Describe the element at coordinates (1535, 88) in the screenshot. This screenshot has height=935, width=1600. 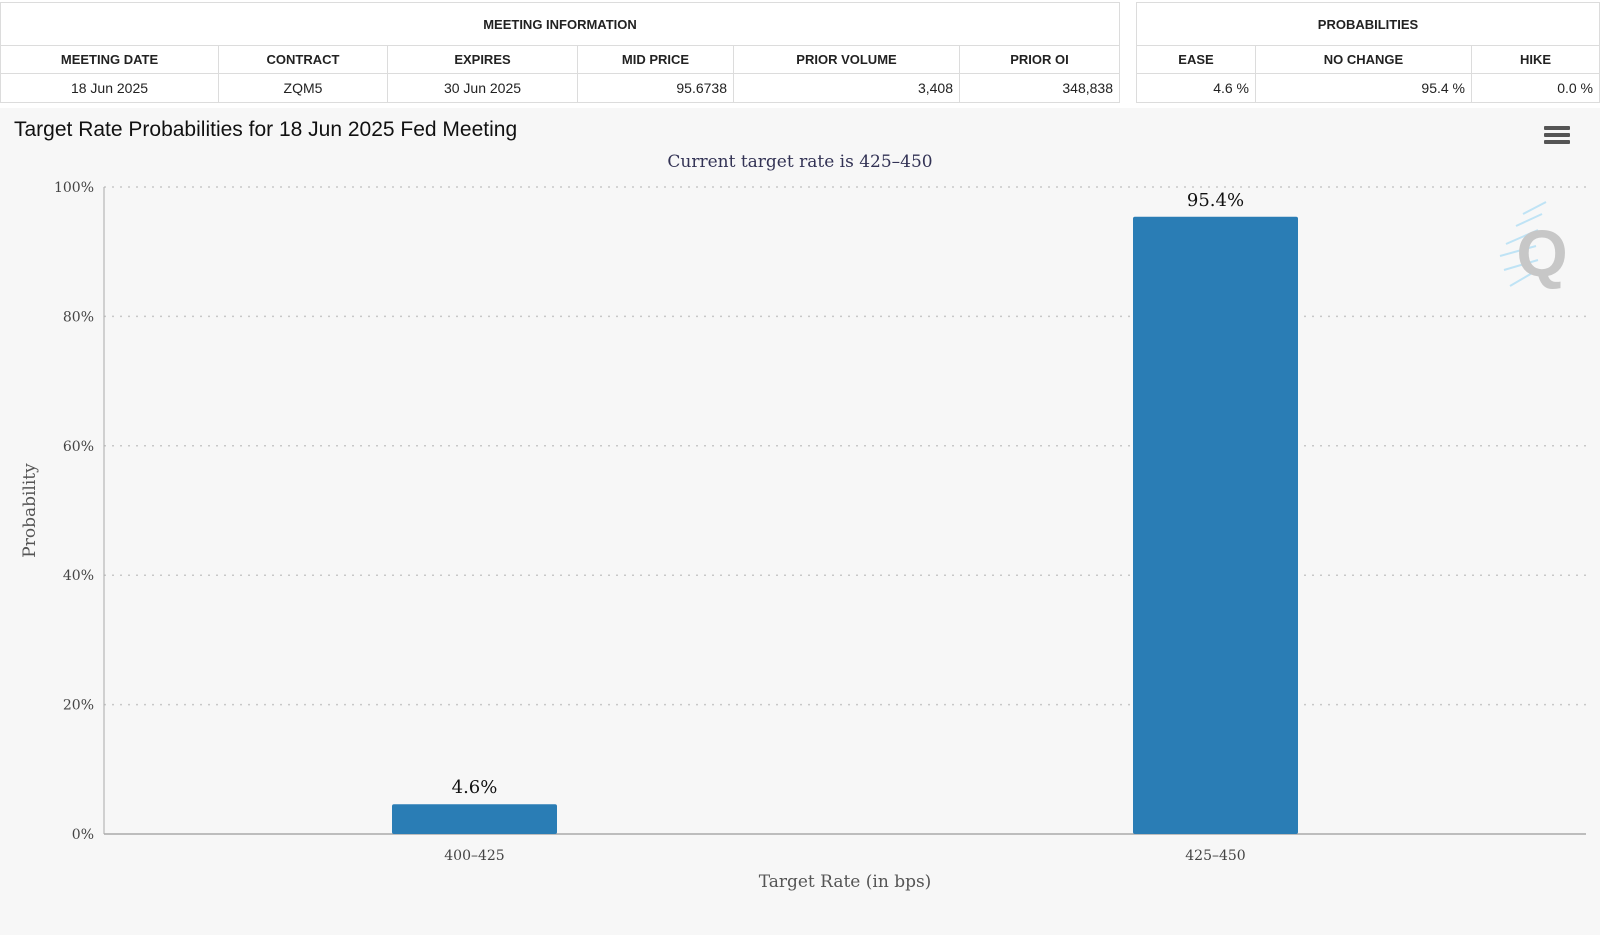
I see `hike-cell: 0.0 %` at that location.